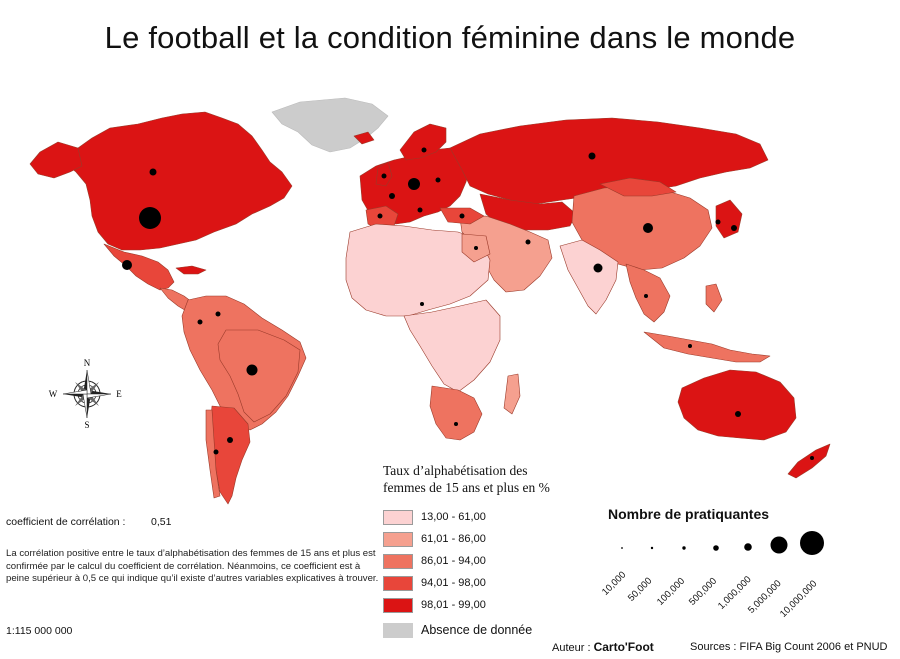 The height and width of the screenshot is (659, 900). Describe the element at coordinates (598, 268) in the screenshot. I see `bubble-india` at that location.